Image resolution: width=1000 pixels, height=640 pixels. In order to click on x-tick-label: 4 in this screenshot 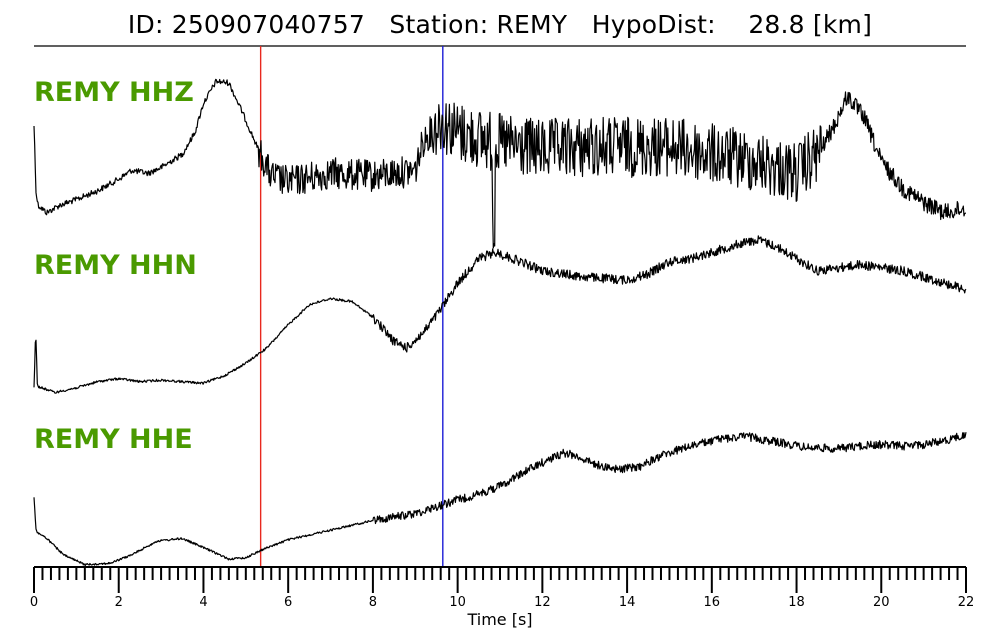, I will do `click(203, 602)`.